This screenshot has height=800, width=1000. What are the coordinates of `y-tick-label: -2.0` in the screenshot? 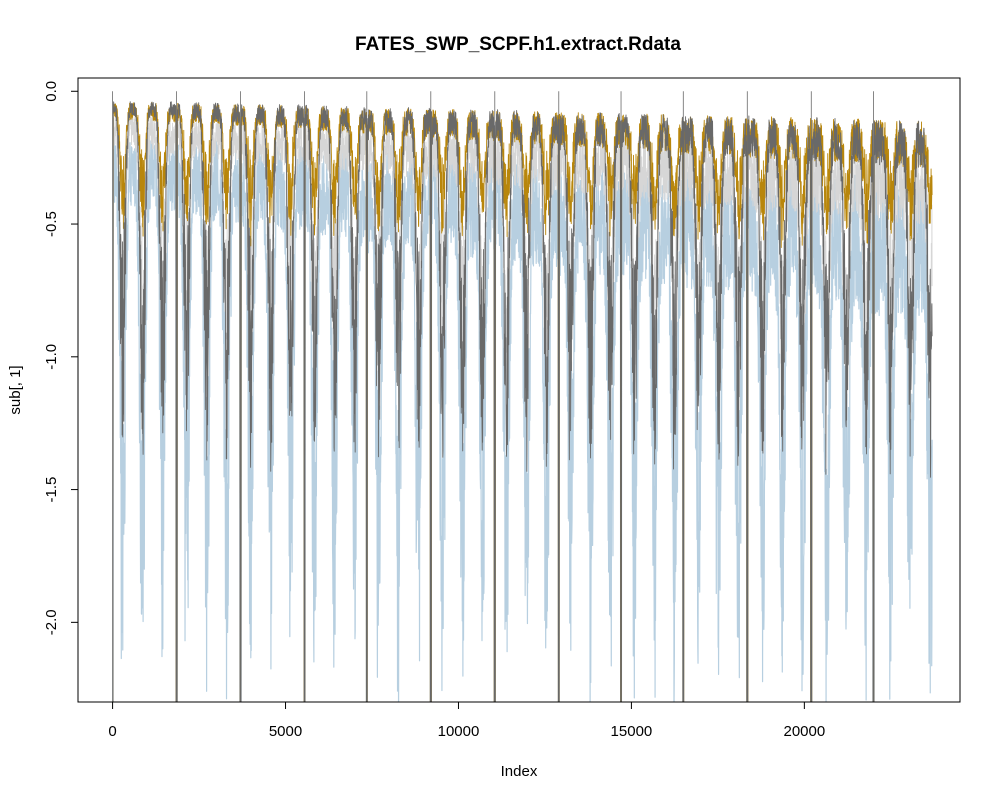 It's located at (51, 622).